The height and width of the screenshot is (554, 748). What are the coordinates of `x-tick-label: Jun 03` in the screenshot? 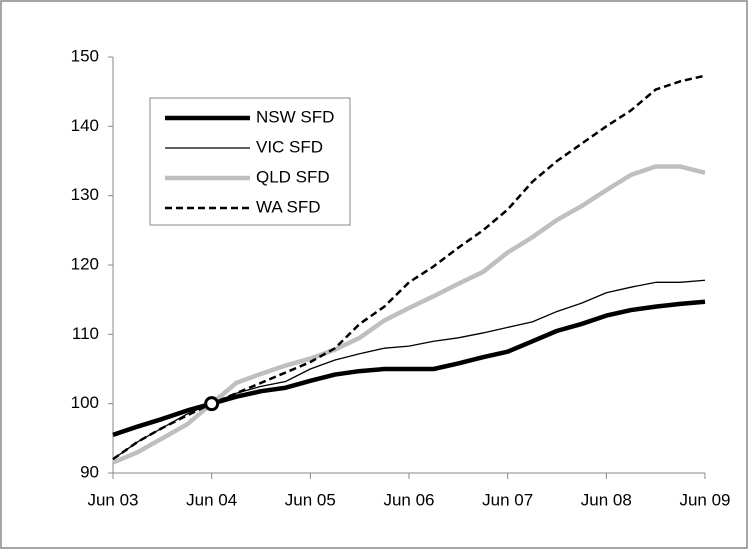 It's located at (112, 499).